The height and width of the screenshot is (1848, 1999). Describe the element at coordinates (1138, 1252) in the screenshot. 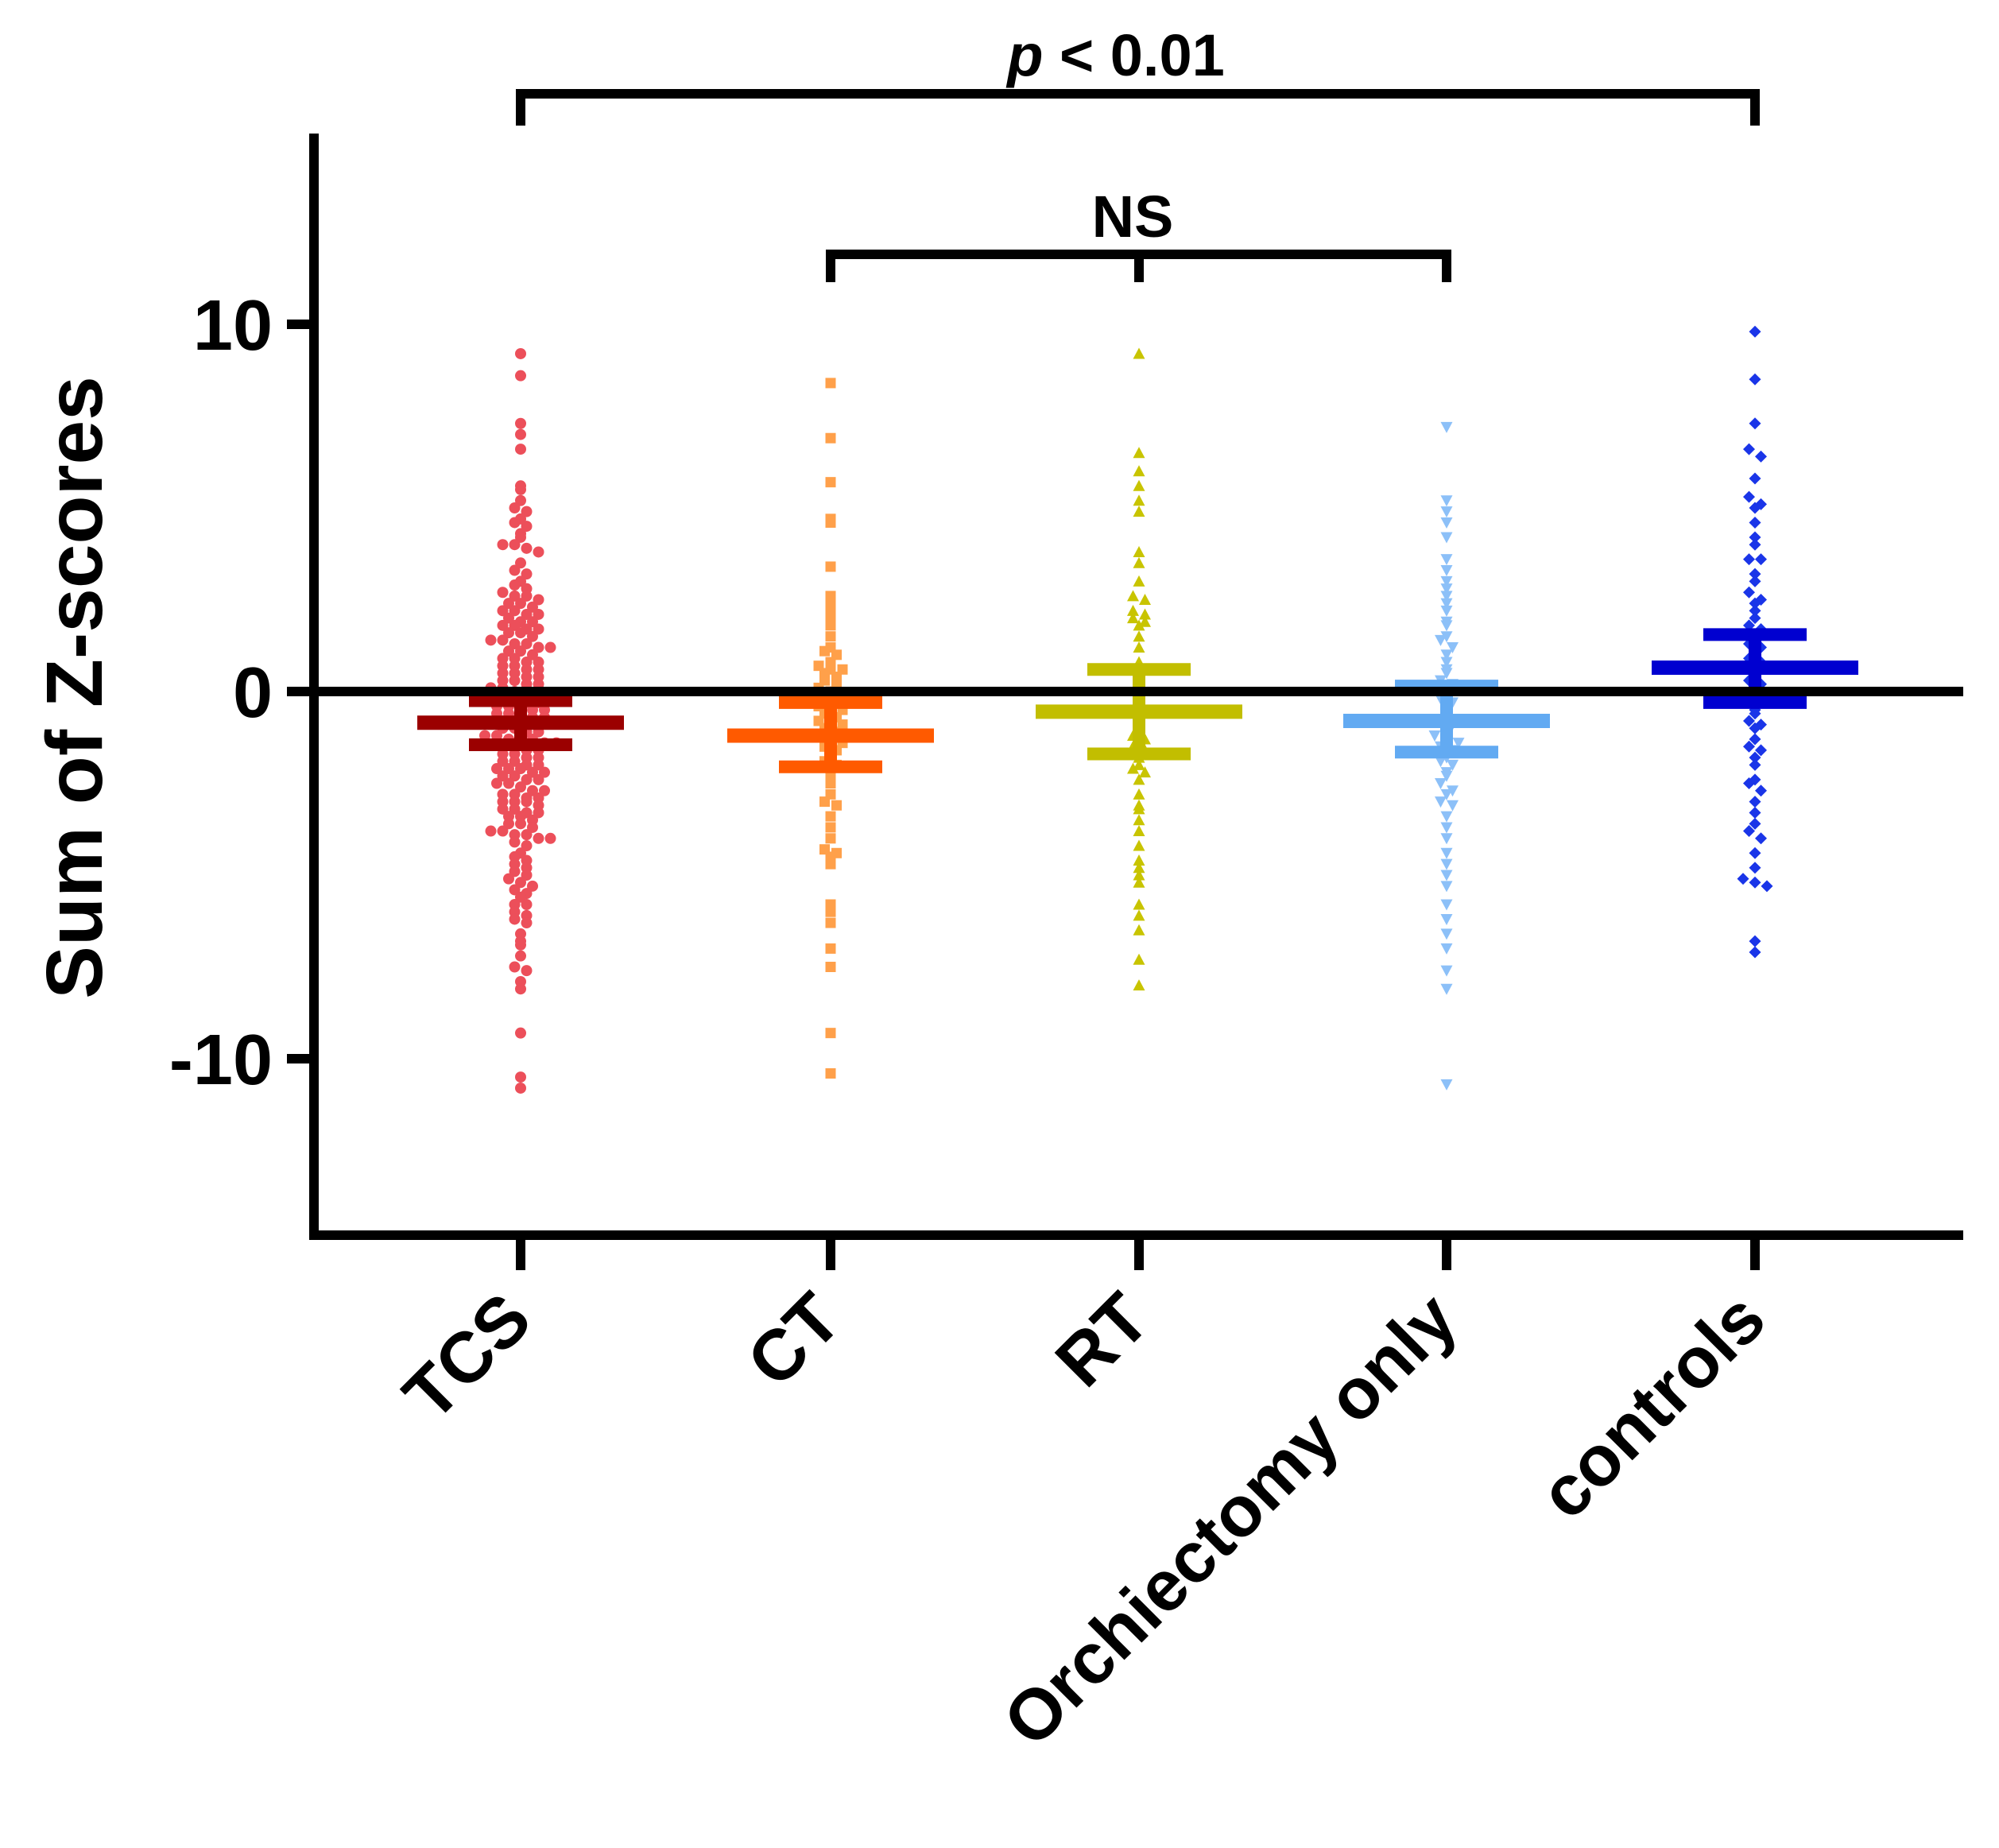

I see `x-ticks` at that location.